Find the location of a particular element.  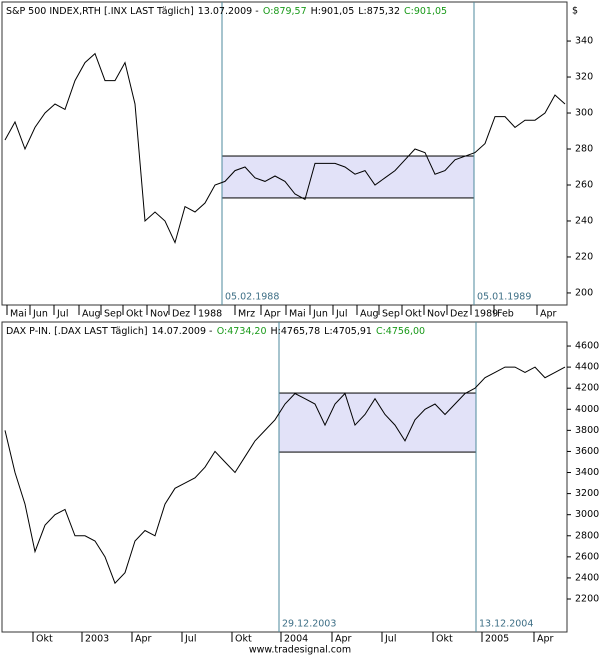

header-close: C:901,05 is located at coordinates (425, 11).